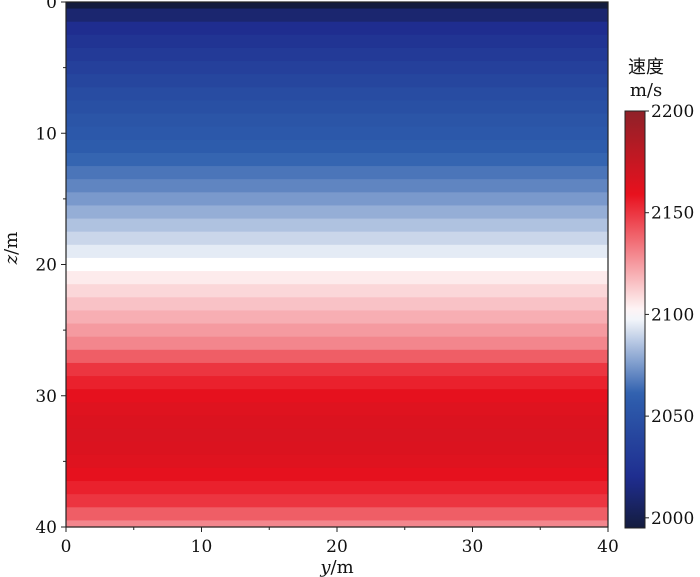 The width and height of the screenshot is (700, 577). I want to click on x-axis-ticks: 0 10 20 30 40, so click(340, 542).